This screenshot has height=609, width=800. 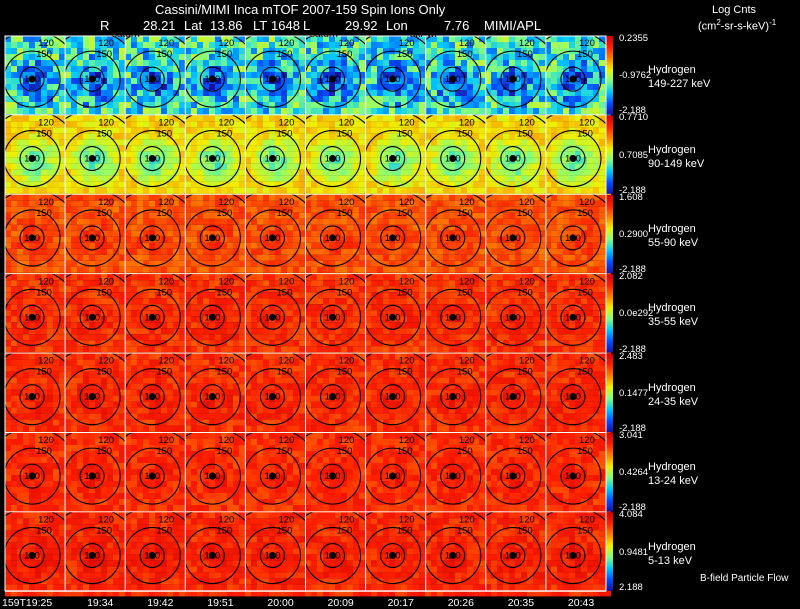 I want to click on saturn-marker, so click(x=453, y=79).